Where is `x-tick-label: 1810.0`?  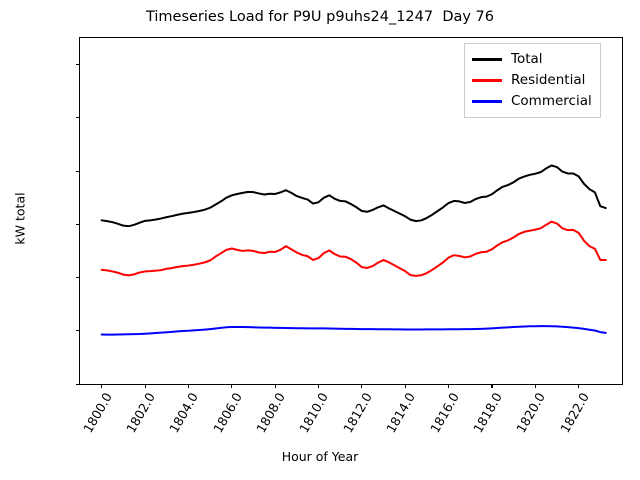 x-tick-label: 1810.0 is located at coordinates (314, 413).